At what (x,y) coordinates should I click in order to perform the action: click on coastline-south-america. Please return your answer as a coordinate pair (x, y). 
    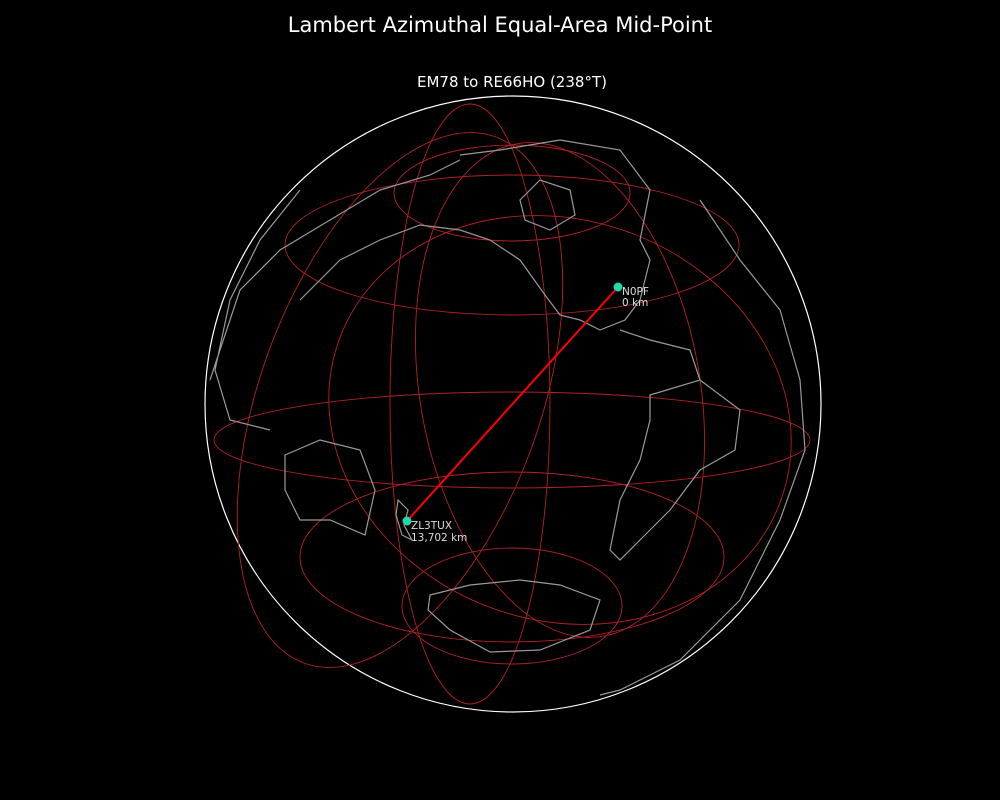
    Looking at the image, I should click on (675, 470).